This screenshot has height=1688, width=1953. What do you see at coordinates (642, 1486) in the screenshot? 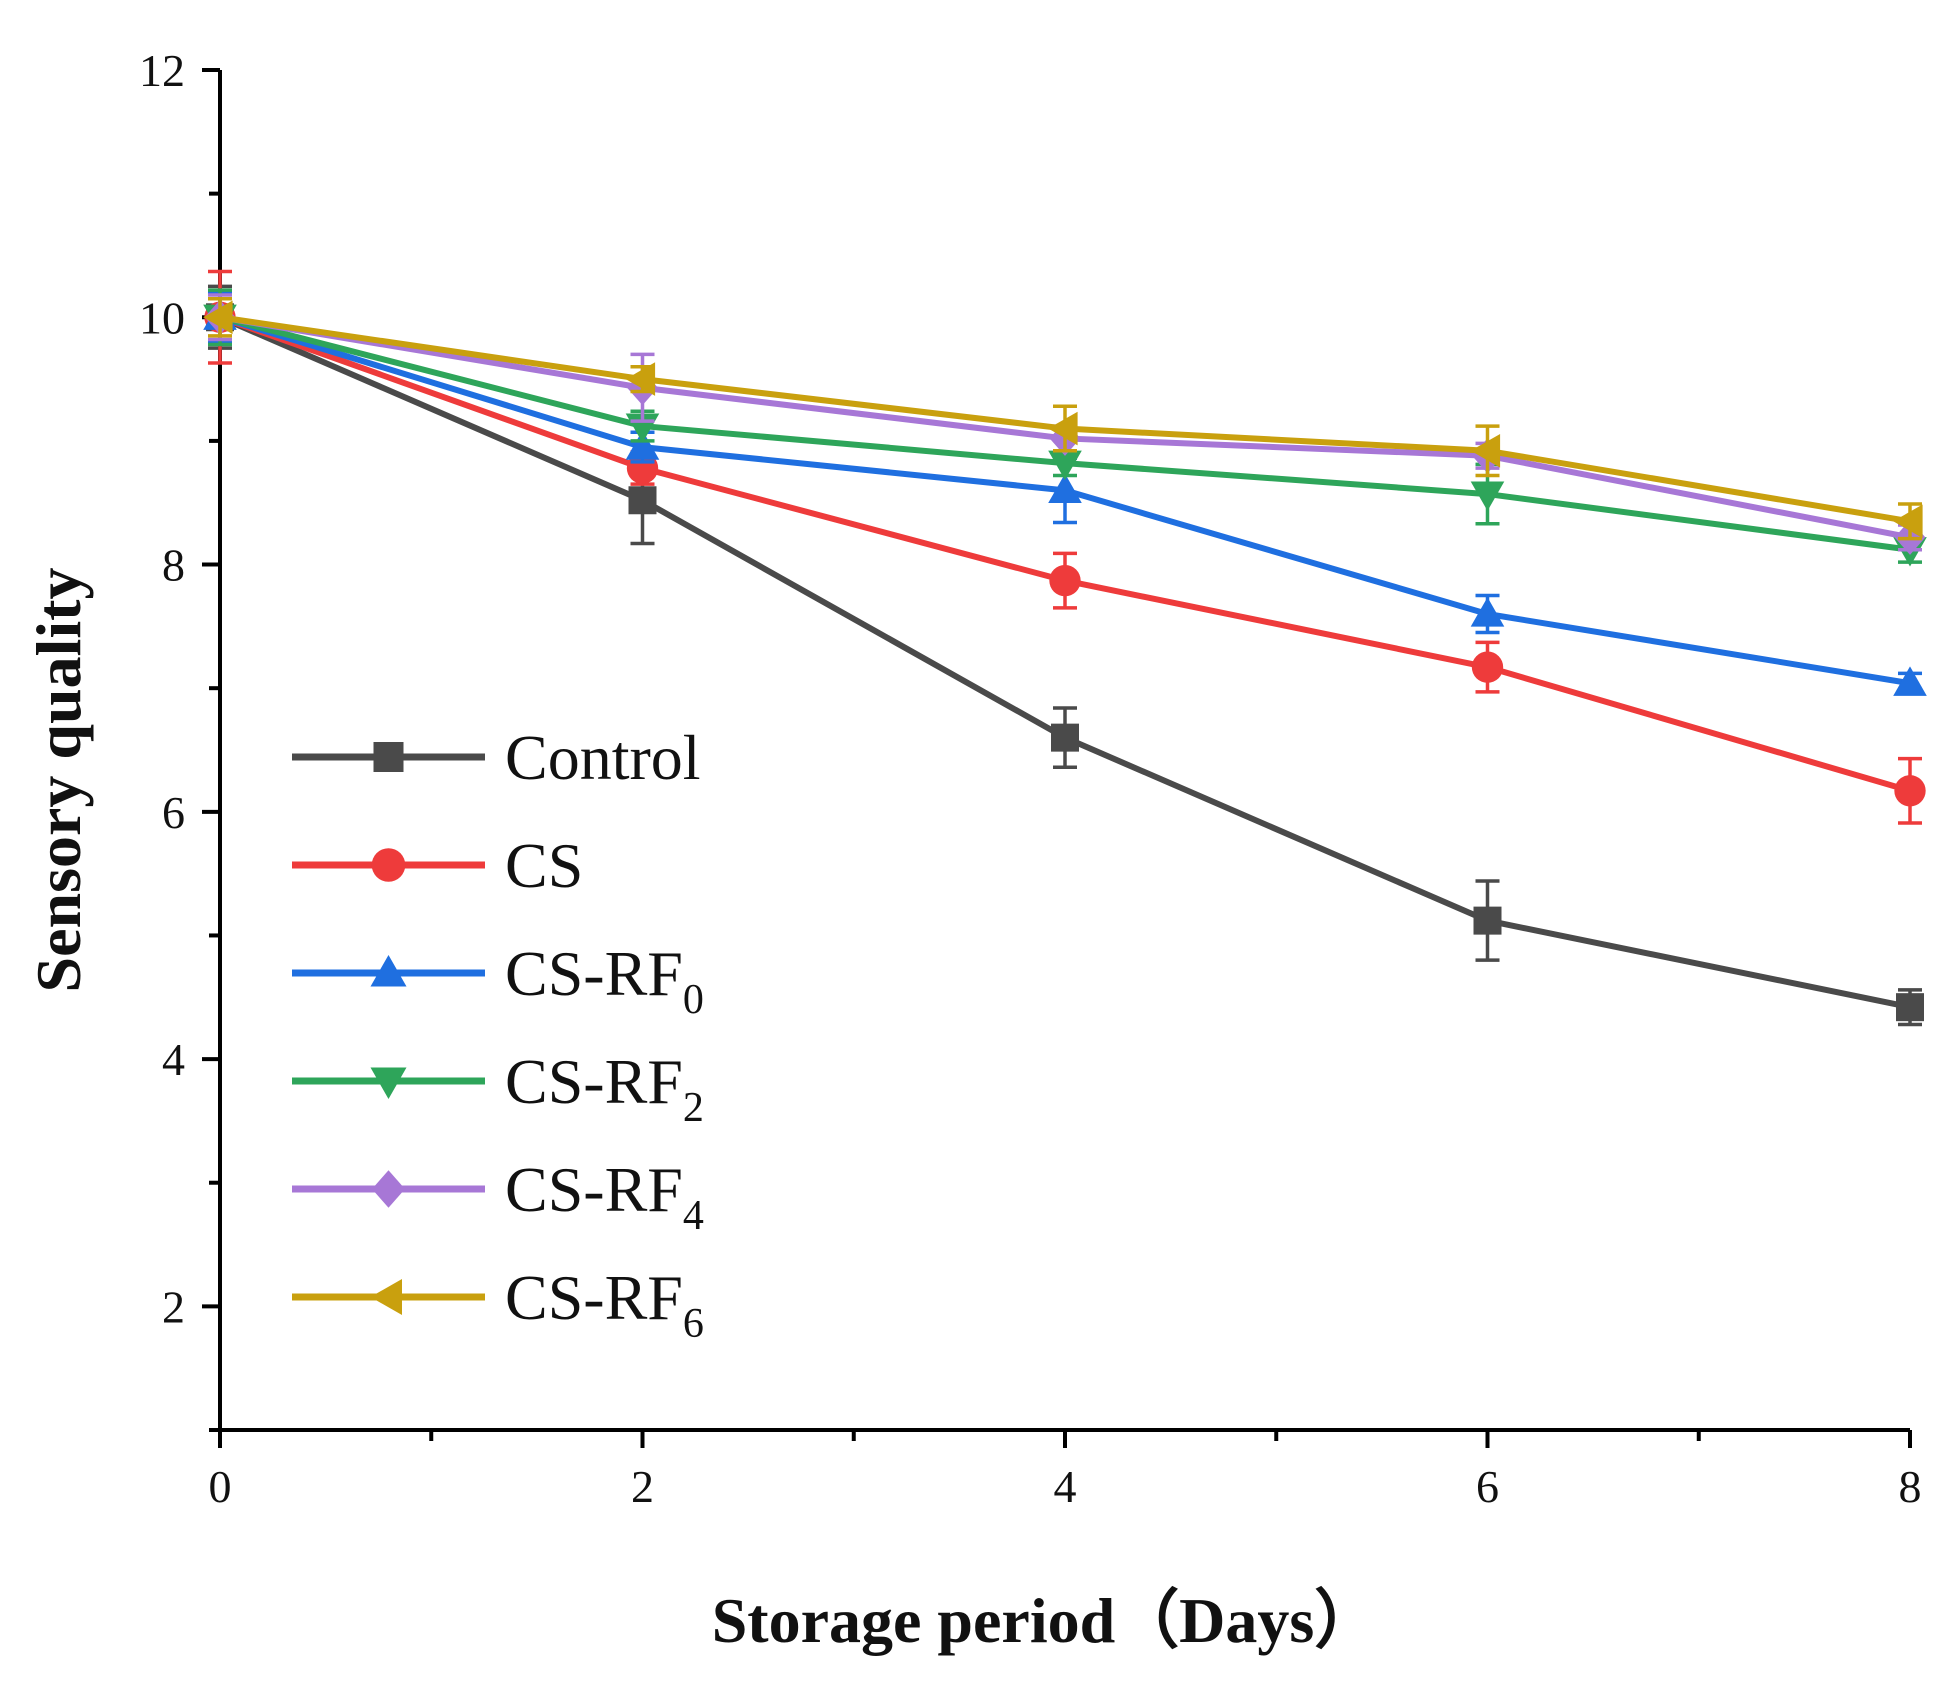
I see `x-tick-label: 2` at bounding box center [642, 1486].